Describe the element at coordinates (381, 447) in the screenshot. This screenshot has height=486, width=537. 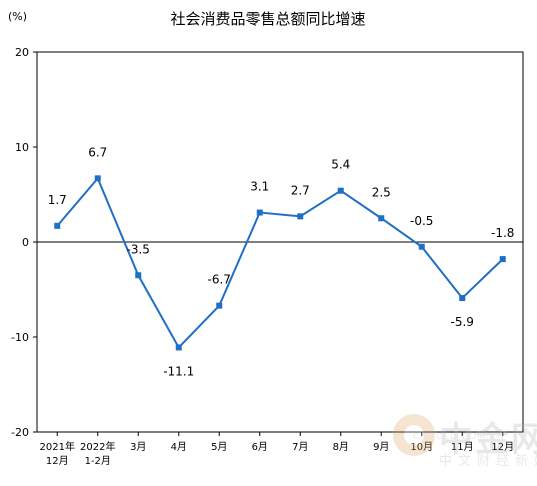
I see `x-tick-label: 9月` at that location.